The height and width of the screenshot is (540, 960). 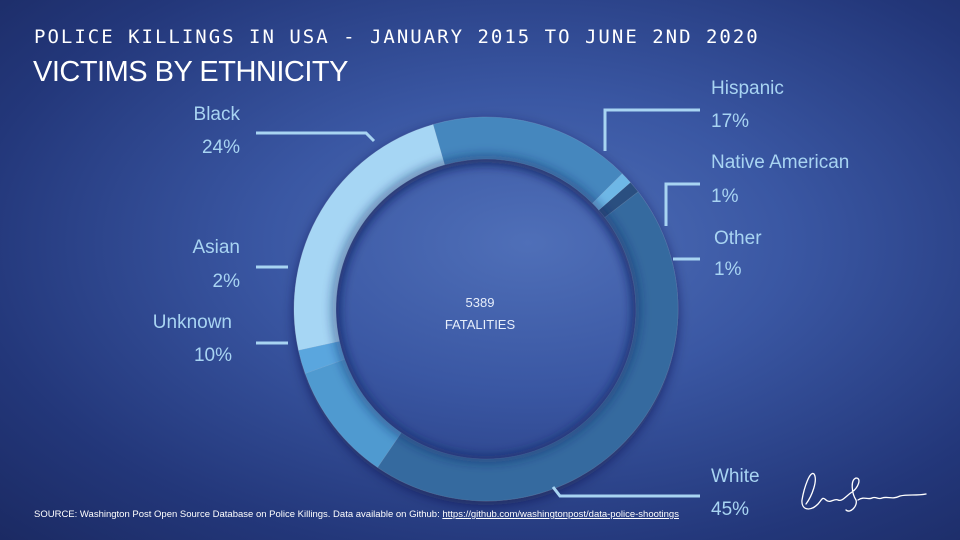 What do you see at coordinates (480, 302) in the screenshot?
I see `center-value: 5389` at bounding box center [480, 302].